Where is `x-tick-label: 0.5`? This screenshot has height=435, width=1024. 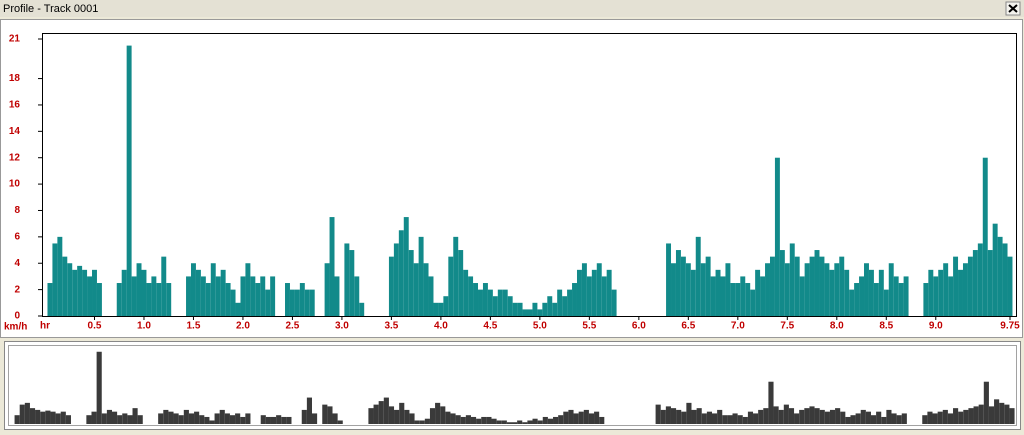 x-tick-label: 0.5 is located at coordinates (95, 326).